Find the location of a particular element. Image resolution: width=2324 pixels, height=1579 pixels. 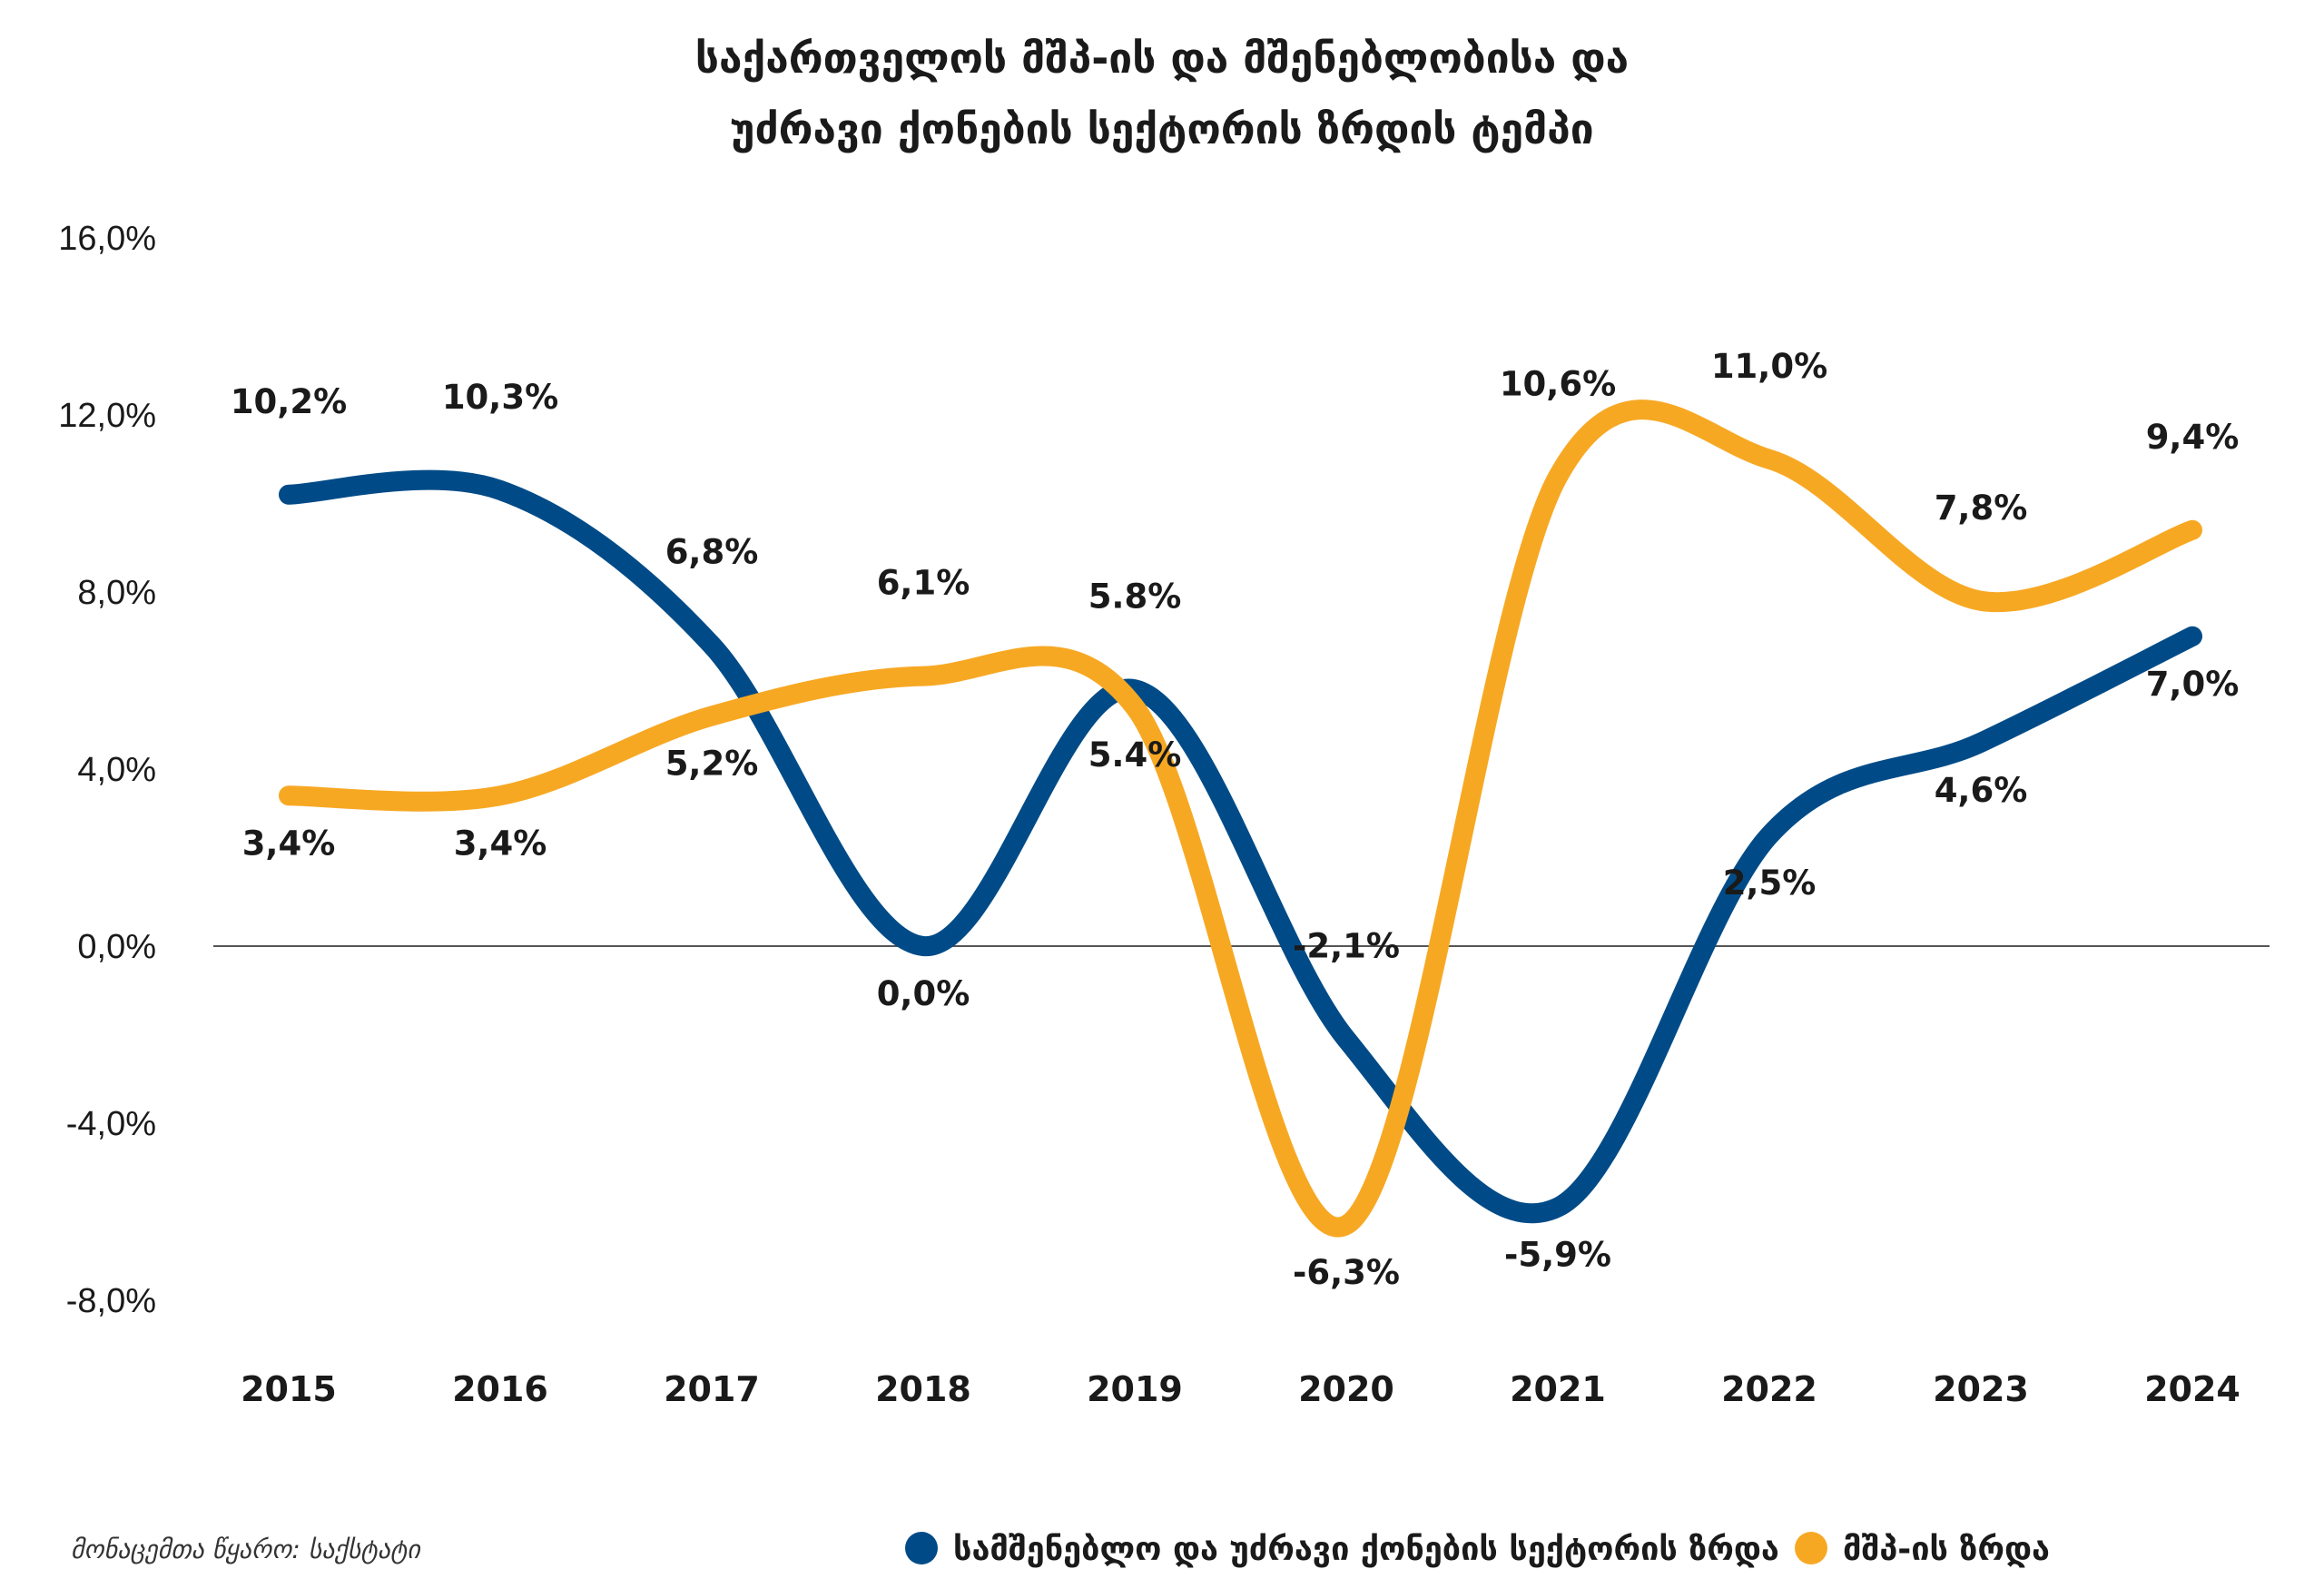

y-tick-label: 16,0% is located at coordinates (107, 239).